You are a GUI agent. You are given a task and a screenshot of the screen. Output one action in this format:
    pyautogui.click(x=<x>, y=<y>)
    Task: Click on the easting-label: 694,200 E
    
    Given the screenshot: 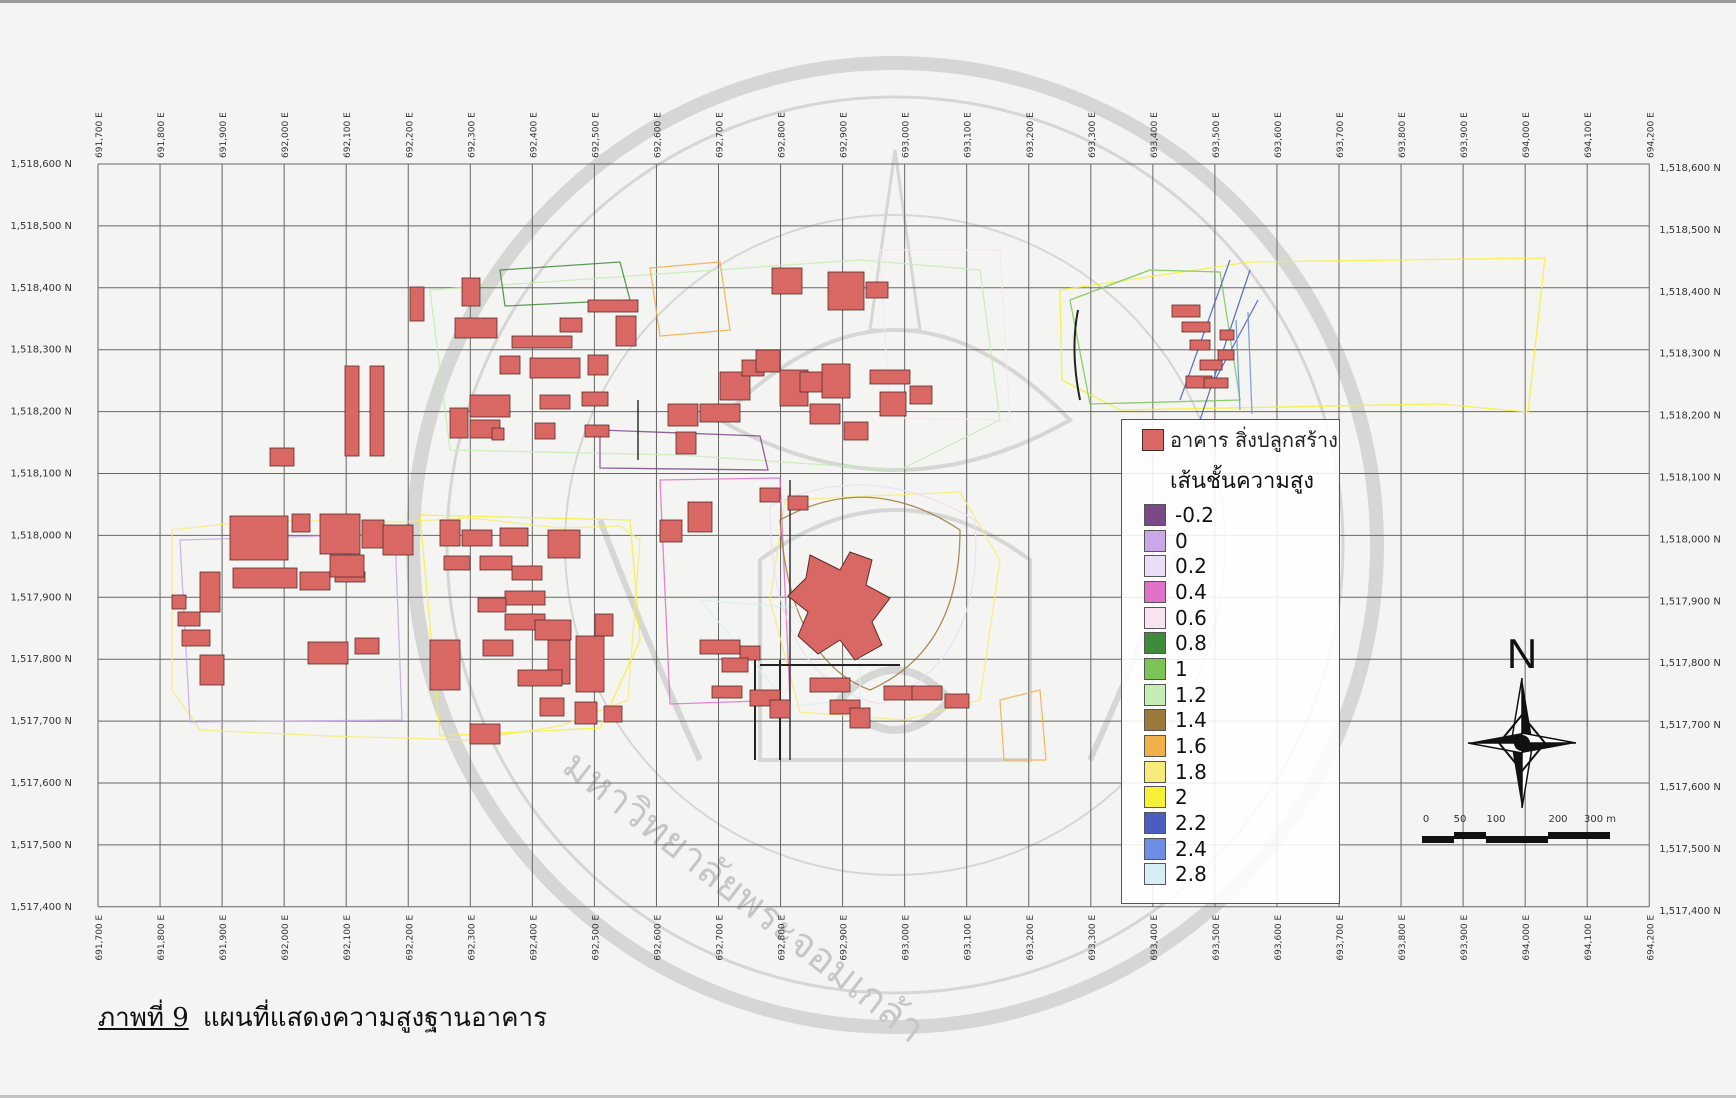 What is the action you would take?
    pyautogui.click(x=1651, y=937)
    